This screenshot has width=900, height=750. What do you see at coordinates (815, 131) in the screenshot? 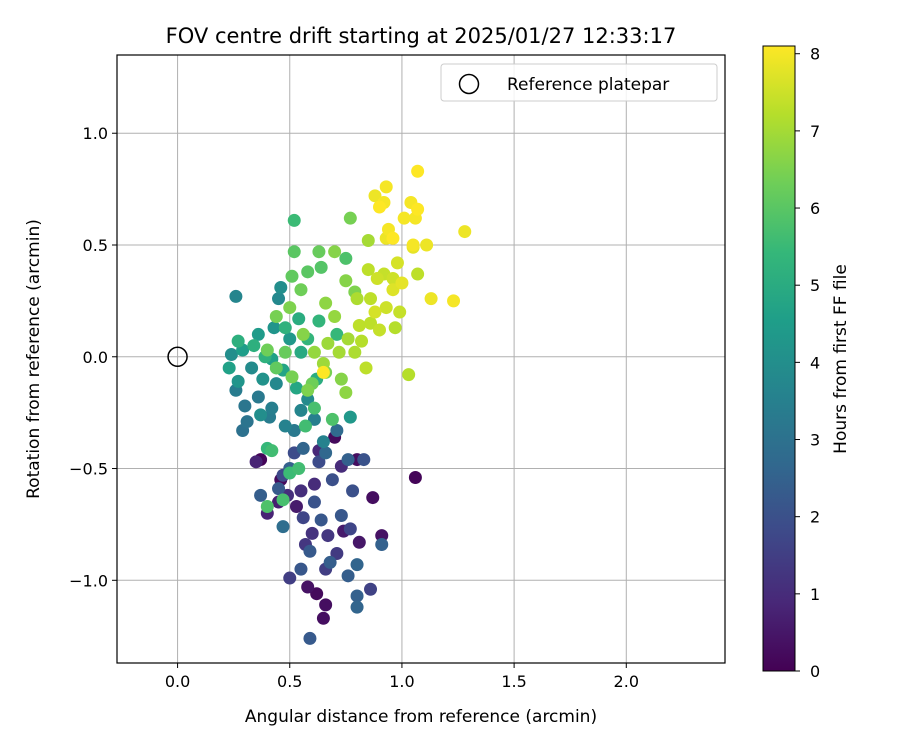
I see `colorbar-tick-label: 7` at bounding box center [815, 131].